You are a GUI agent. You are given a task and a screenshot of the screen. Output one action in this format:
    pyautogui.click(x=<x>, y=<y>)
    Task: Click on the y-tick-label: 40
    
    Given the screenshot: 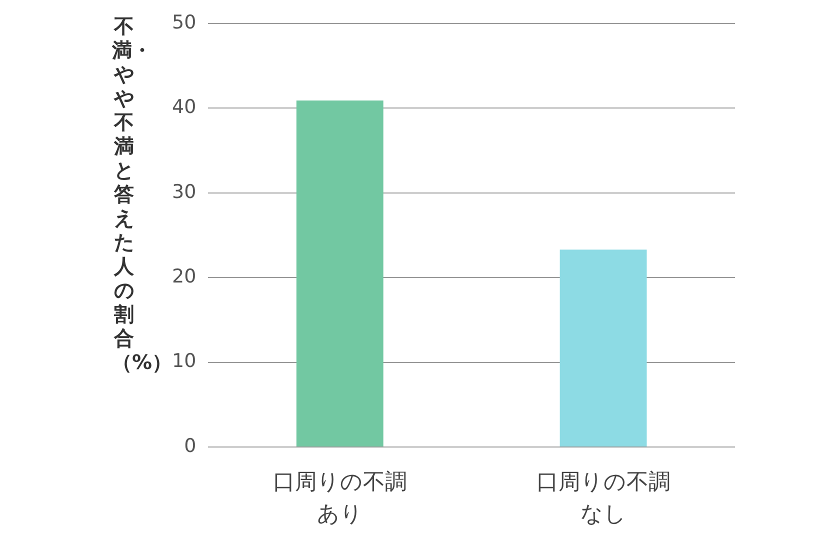 What is the action you would take?
    pyautogui.click(x=184, y=107)
    